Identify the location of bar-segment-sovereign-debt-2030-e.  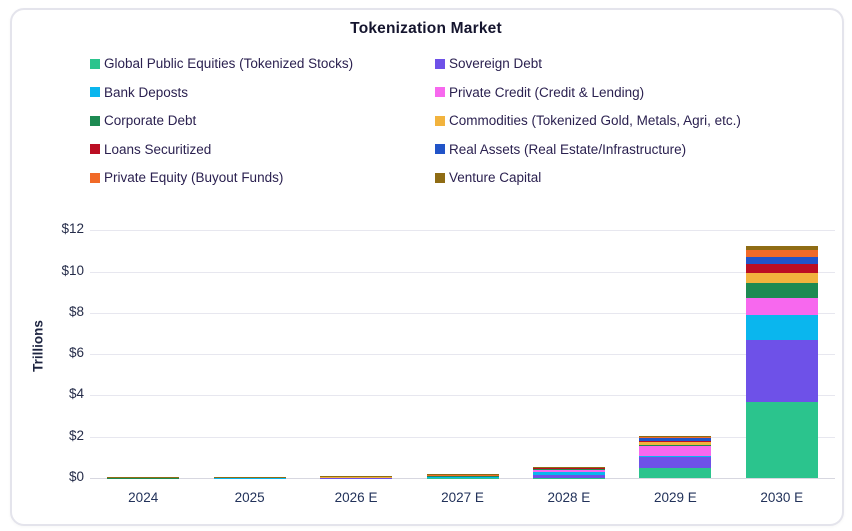
(781, 370).